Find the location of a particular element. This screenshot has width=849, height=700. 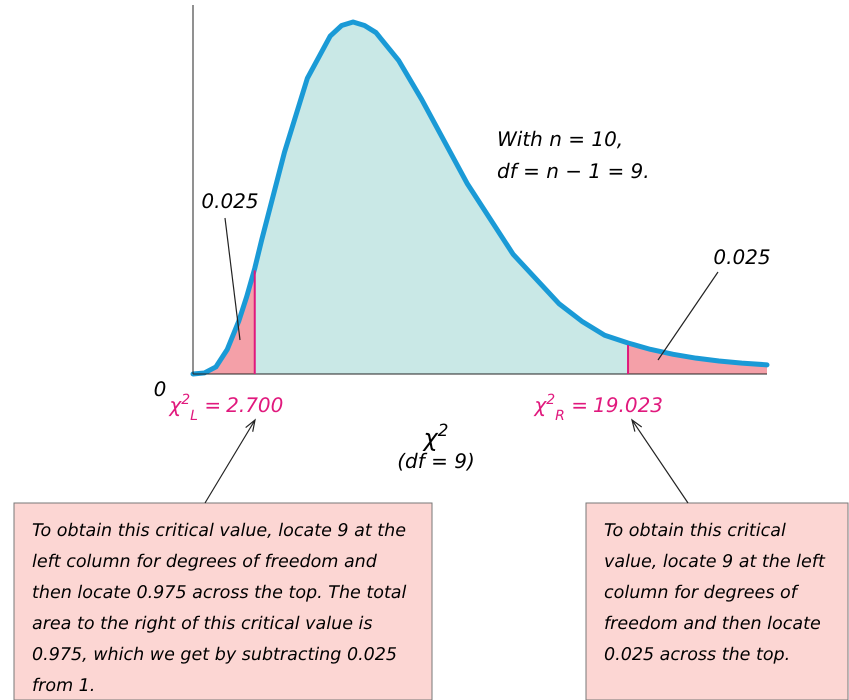

text: χ$^{2}$$_{L}$ = is located at coordinates (195, 408).